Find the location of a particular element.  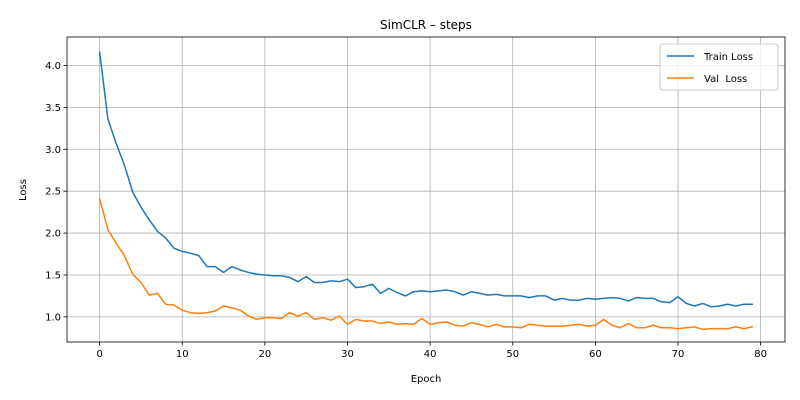

x-tick-label: 80 is located at coordinates (760, 354).